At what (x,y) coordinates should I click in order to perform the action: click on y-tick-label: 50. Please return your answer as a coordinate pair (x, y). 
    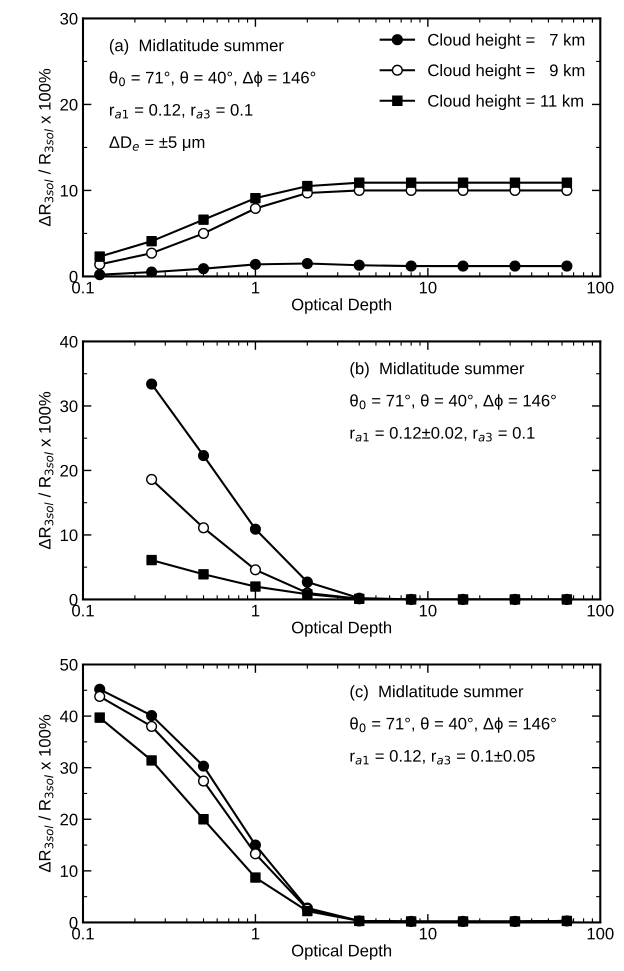
    Looking at the image, I should click on (69, 664).